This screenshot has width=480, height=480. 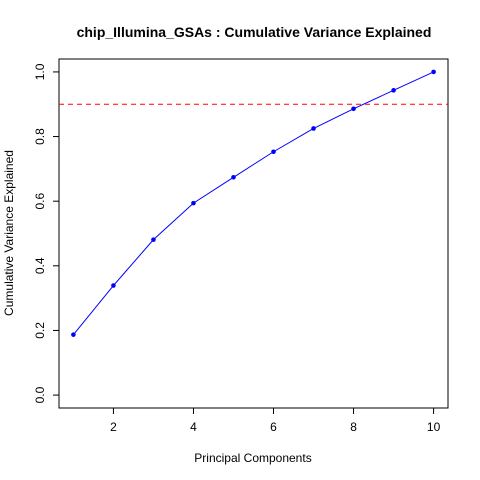 I want to click on x-axis: 2 4 6 8 10, so click(x=275, y=421).